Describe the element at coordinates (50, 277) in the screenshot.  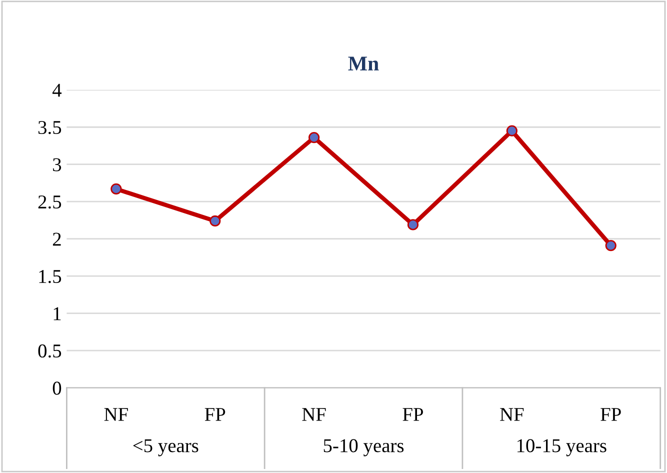
I see `y-tick-label: 1.5` at that location.